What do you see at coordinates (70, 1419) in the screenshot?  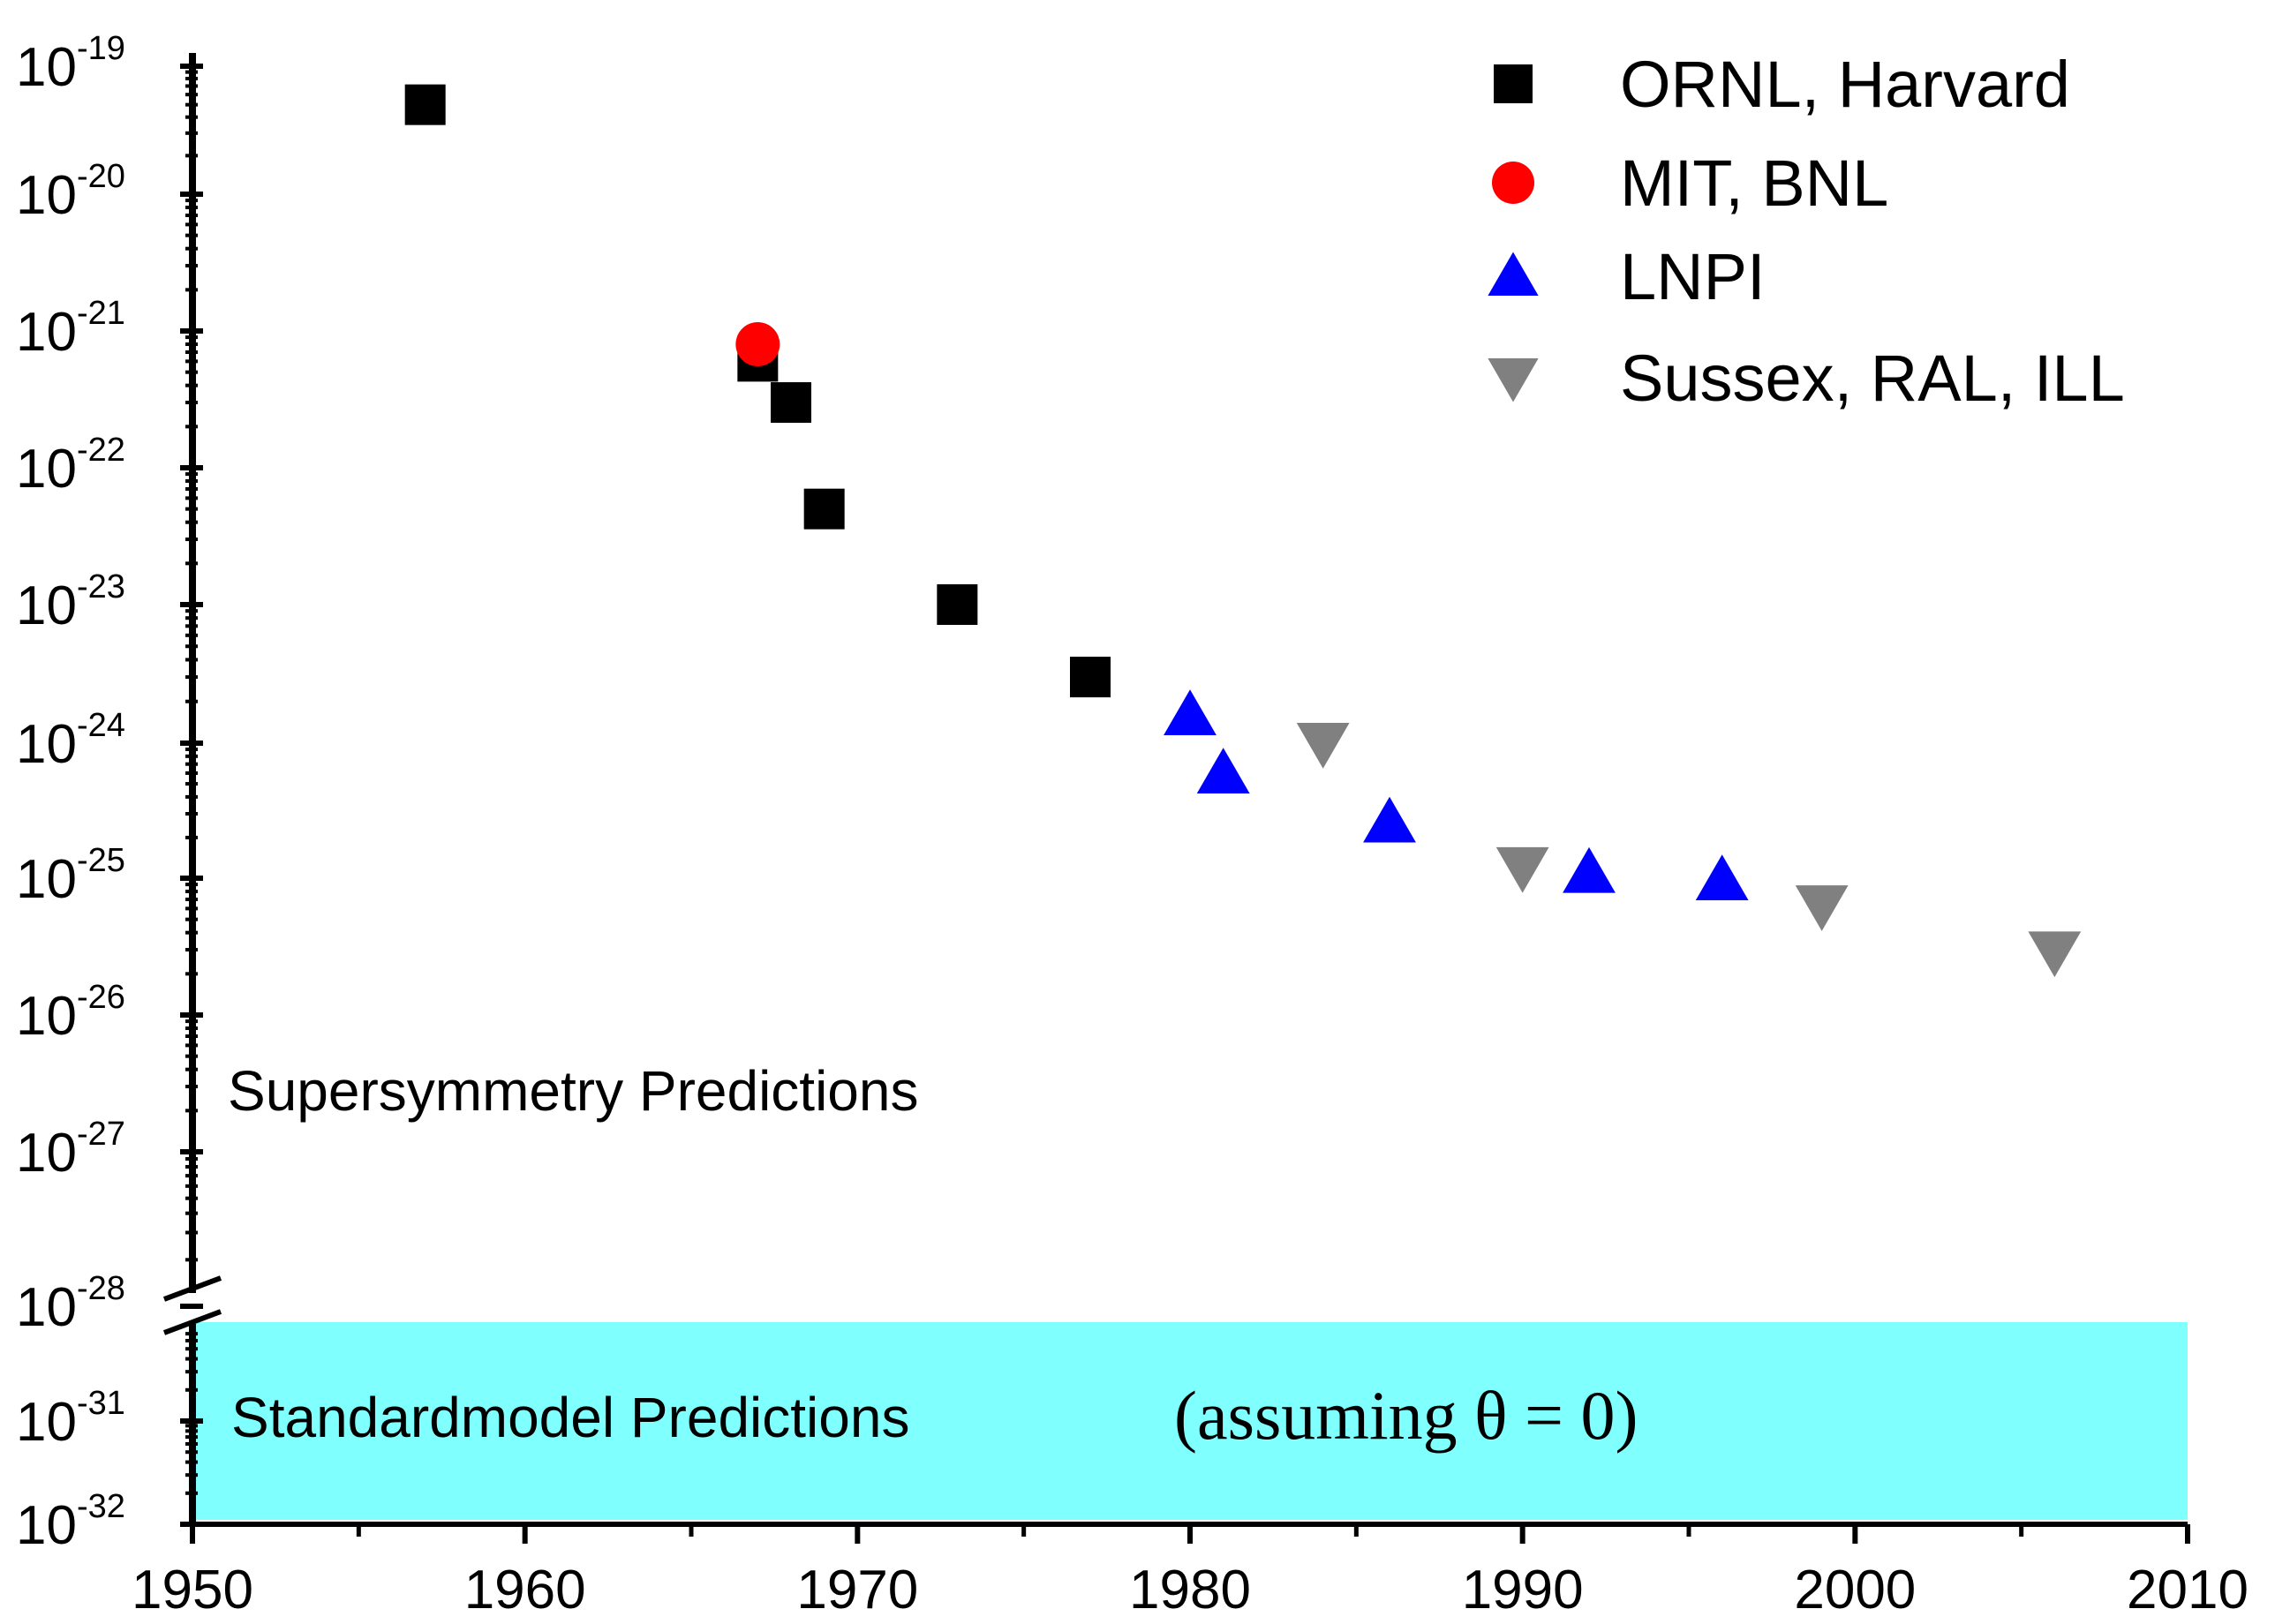 I see `y-tick-label: 10-31` at bounding box center [70, 1419].